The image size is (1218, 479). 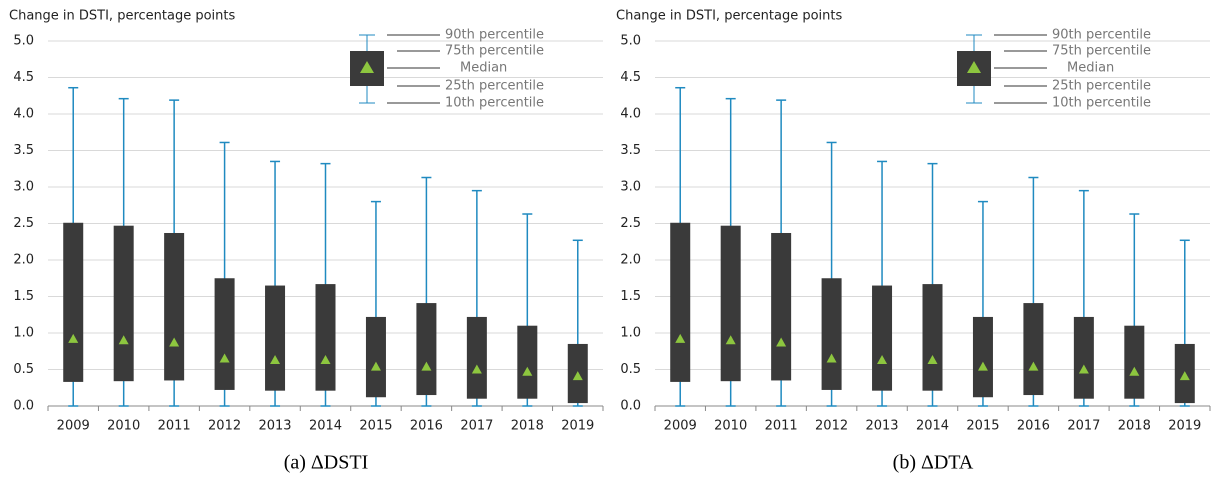 I want to click on y-axis-title: Change in DSTI, percentage points, so click(x=729, y=16).